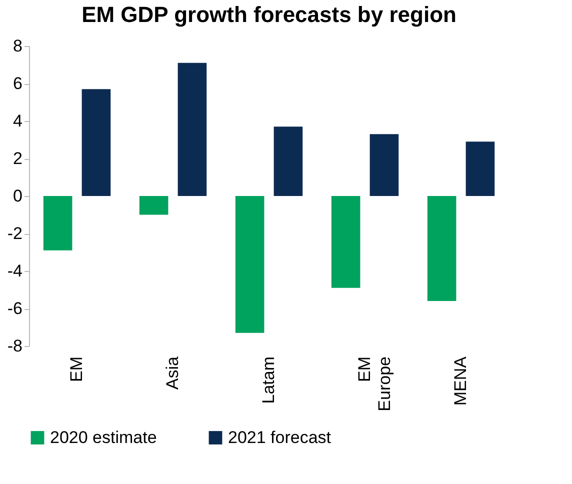 The image size is (572, 484). What do you see at coordinates (14, 271) in the screenshot?
I see `y-tick-label: -4` at bounding box center [14, 271].